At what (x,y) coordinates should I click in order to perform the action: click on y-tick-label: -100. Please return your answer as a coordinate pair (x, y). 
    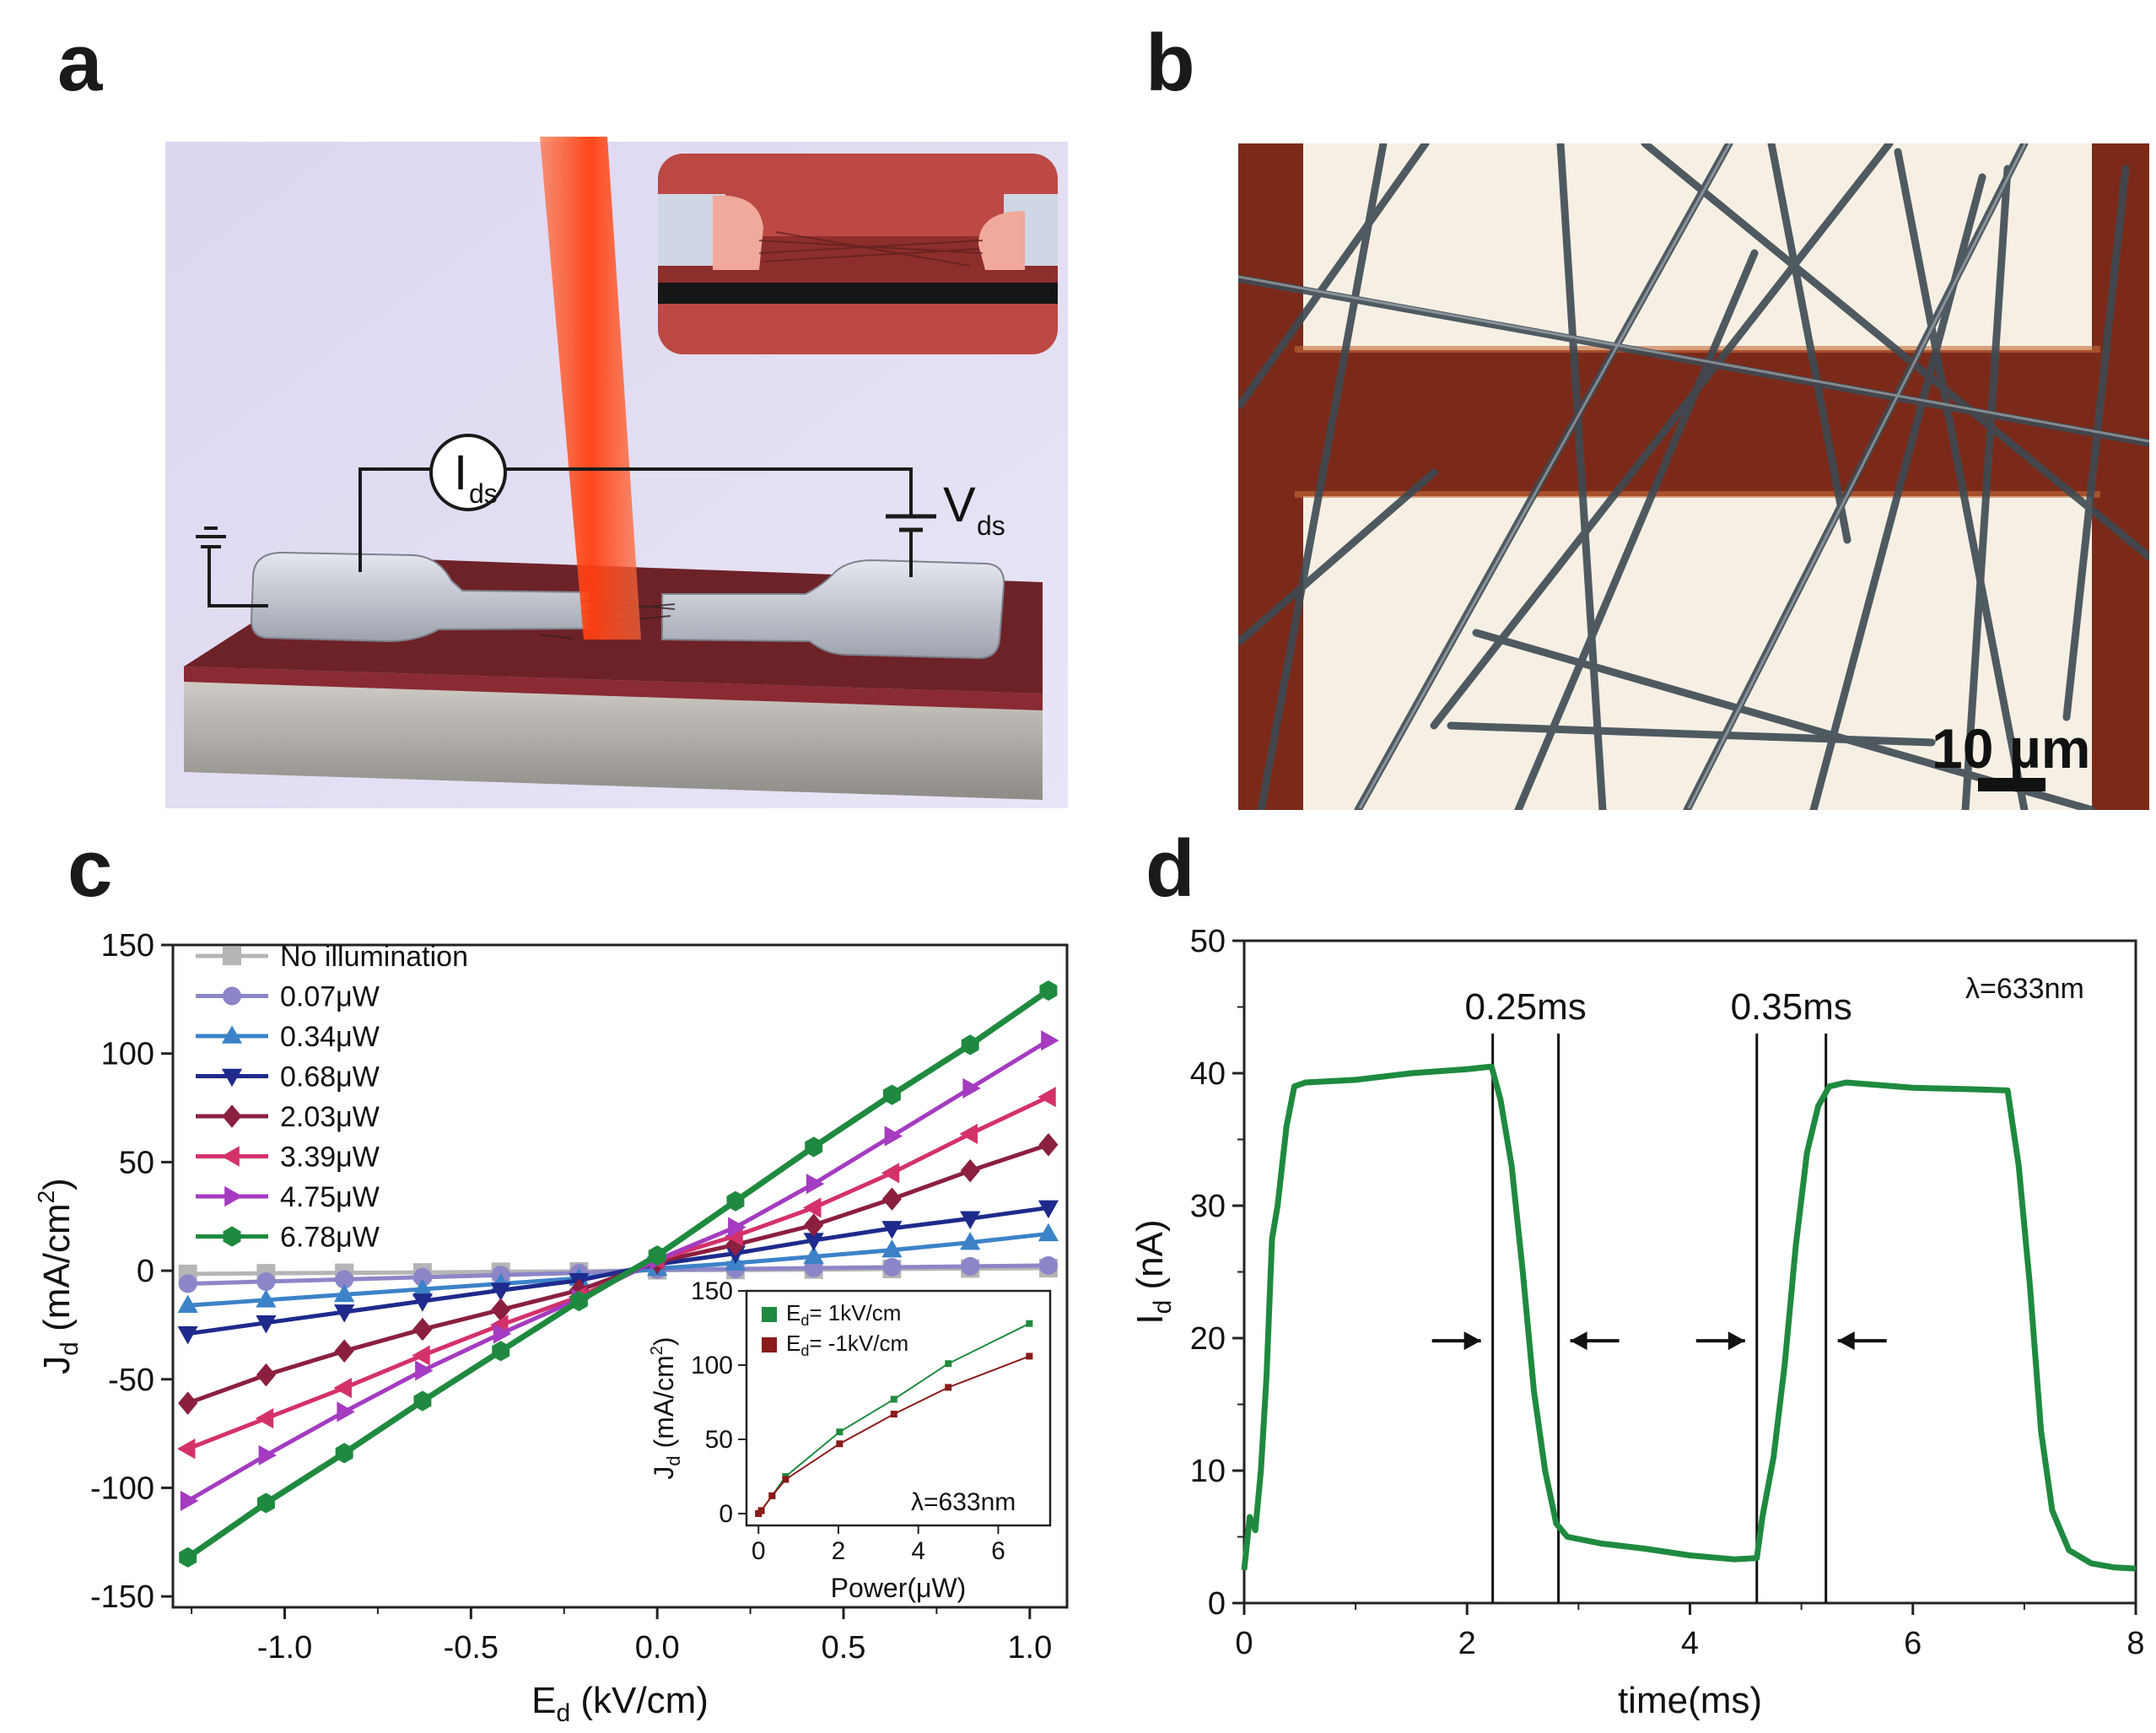
    Looking at the image, I should click on (122, 1488).